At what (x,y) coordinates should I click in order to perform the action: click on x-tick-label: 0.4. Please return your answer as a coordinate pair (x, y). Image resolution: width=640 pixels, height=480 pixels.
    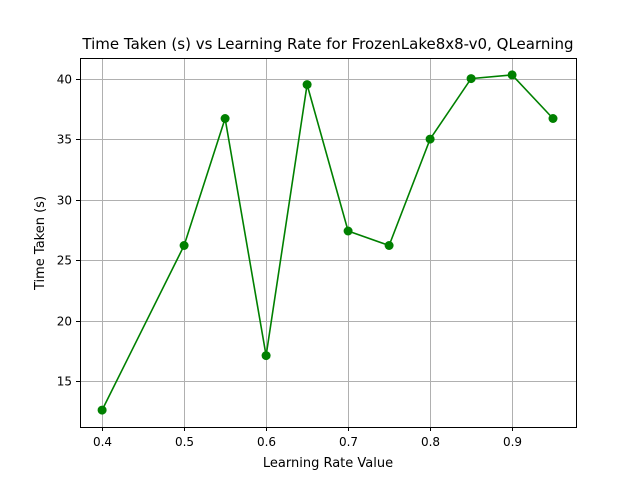
    Looking at the image, I should click on (102, 442).